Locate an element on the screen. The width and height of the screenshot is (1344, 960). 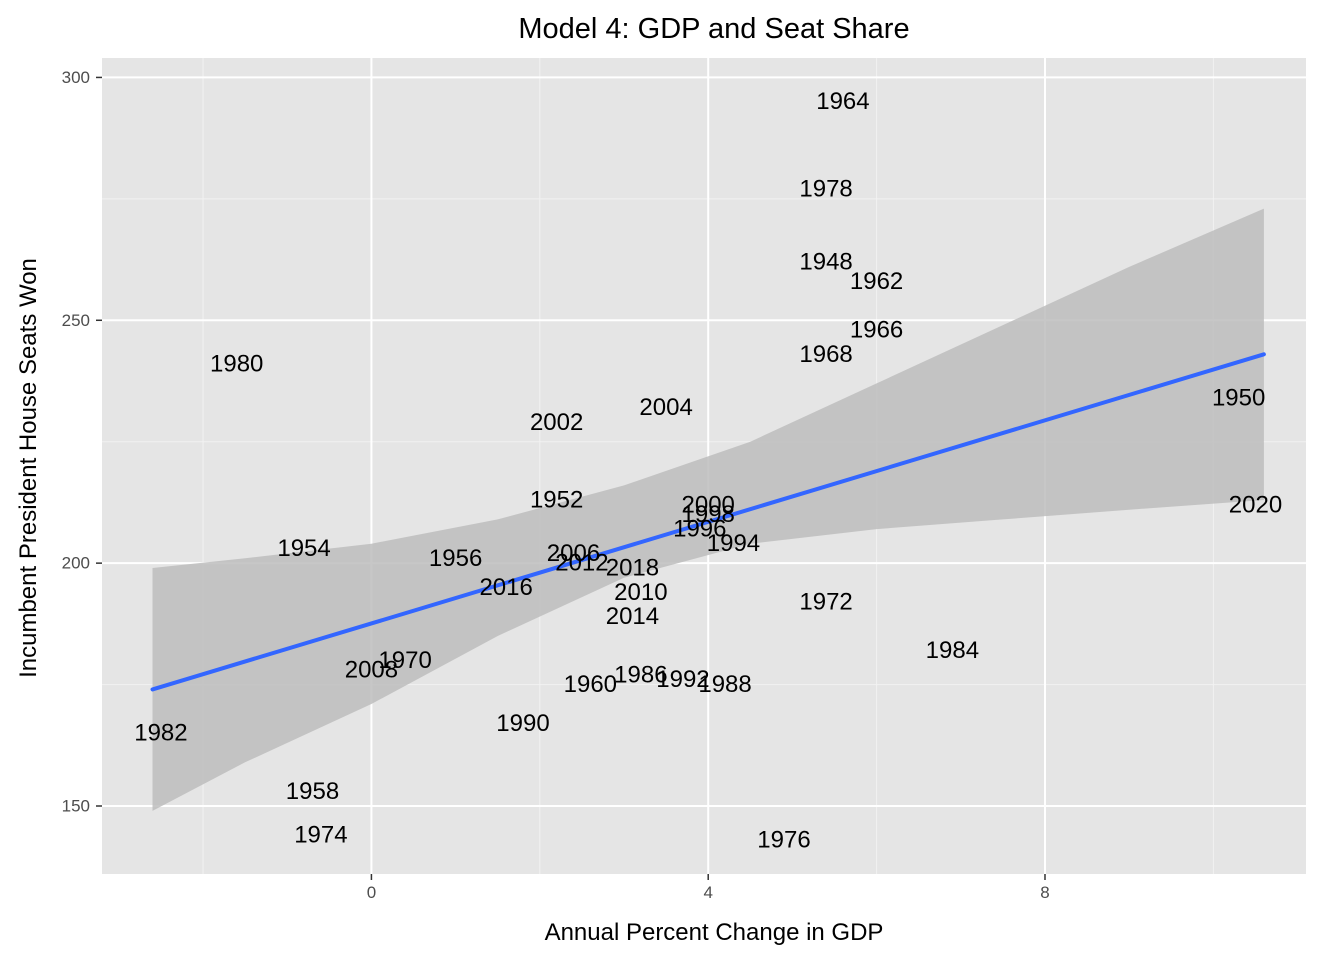
point-label-1968: 1968 is located at coordinates (825, 354).